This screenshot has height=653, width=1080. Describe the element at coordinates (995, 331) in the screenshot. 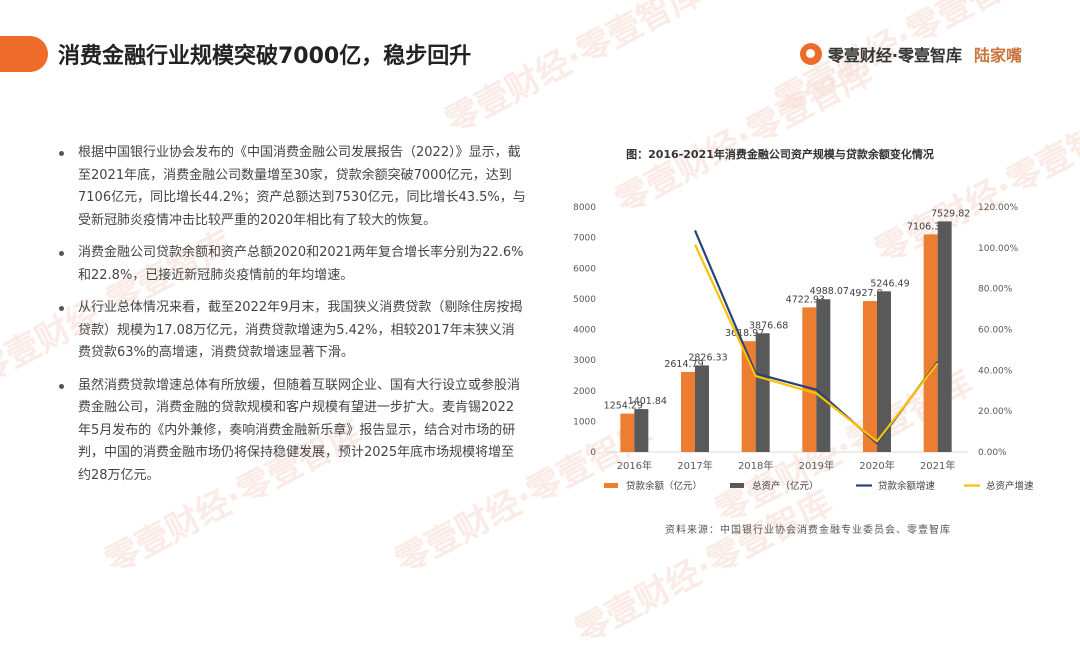

I see `y-right-tick-label: 60.00%` at that location.